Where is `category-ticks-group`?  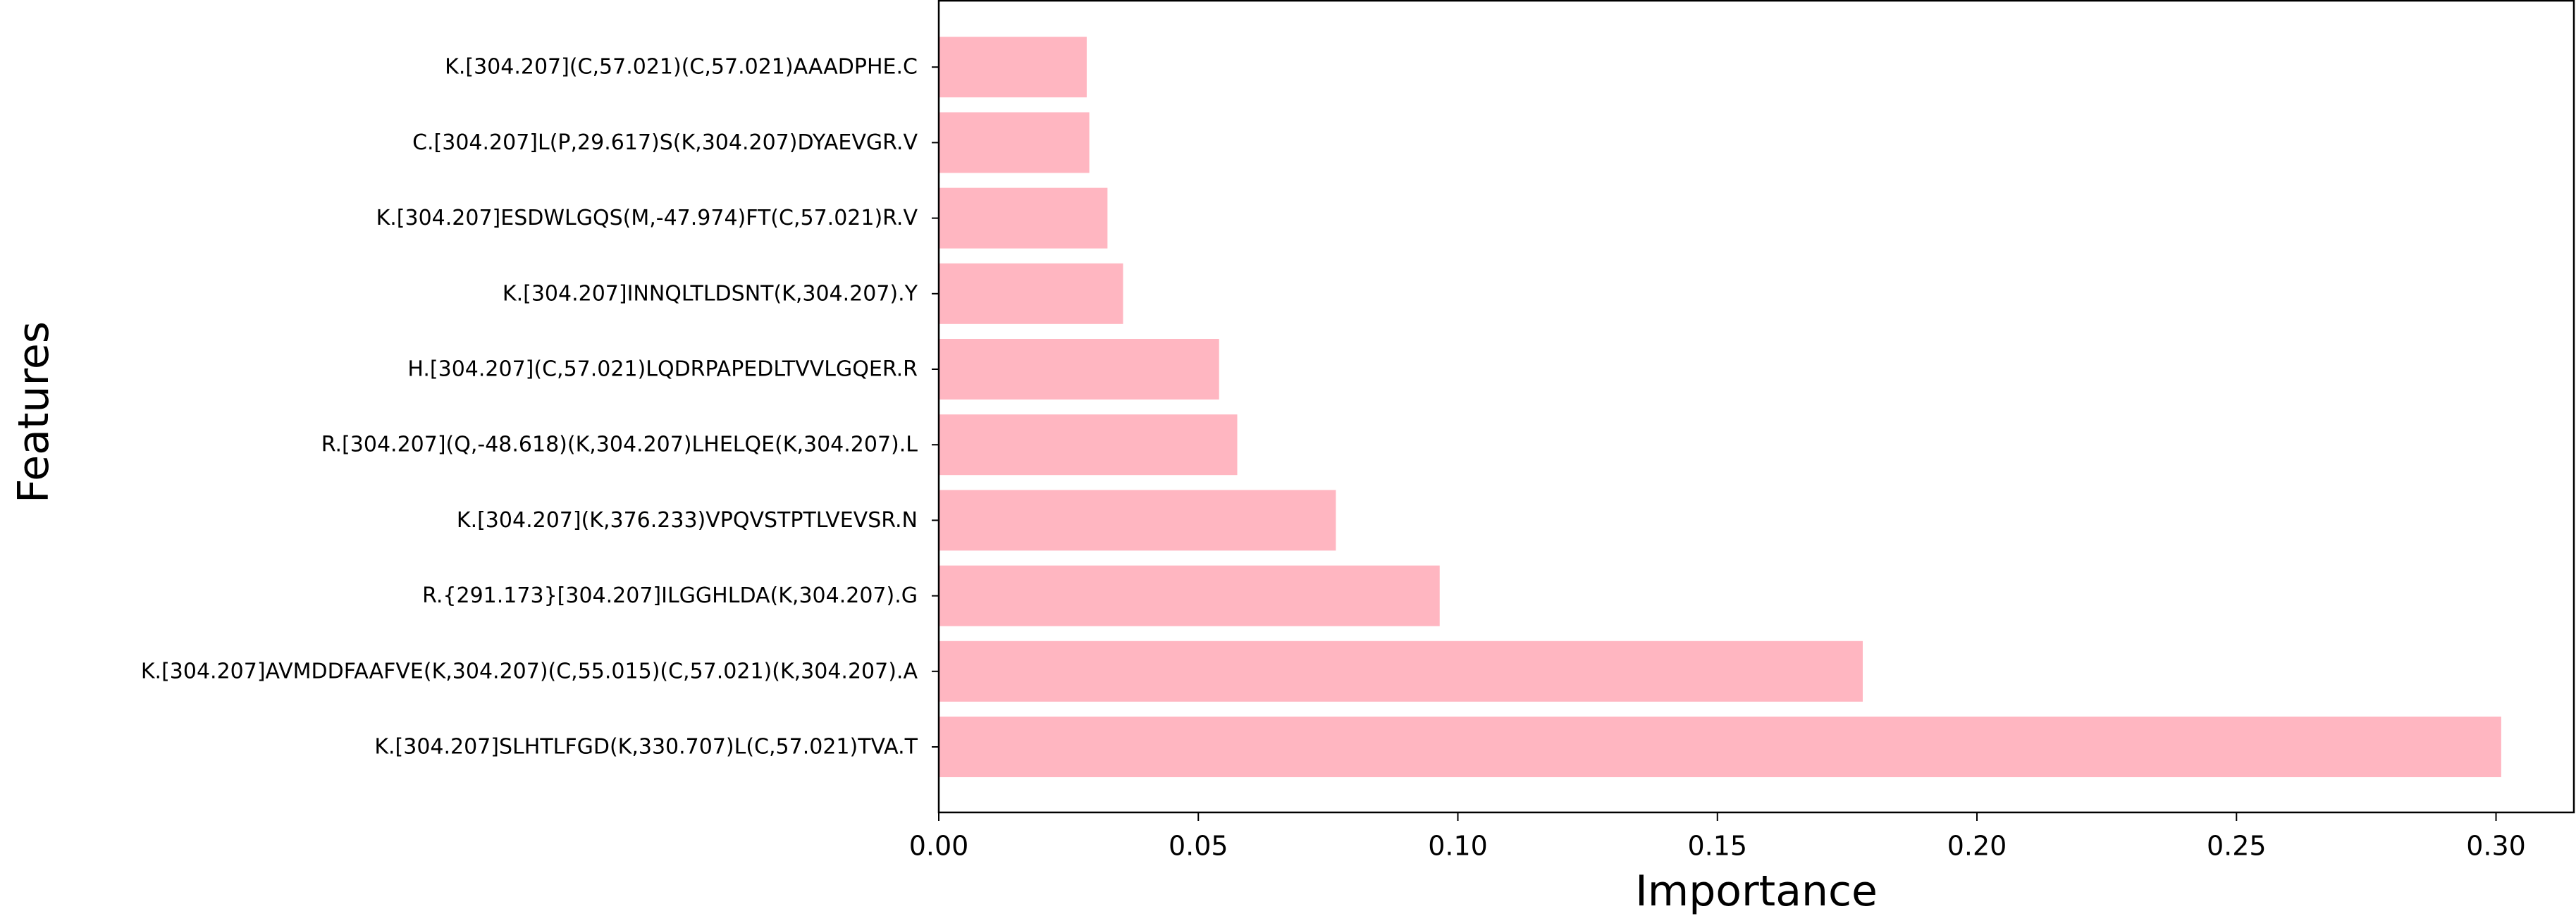
category-ticks-group is located at coordinates (935, 407).